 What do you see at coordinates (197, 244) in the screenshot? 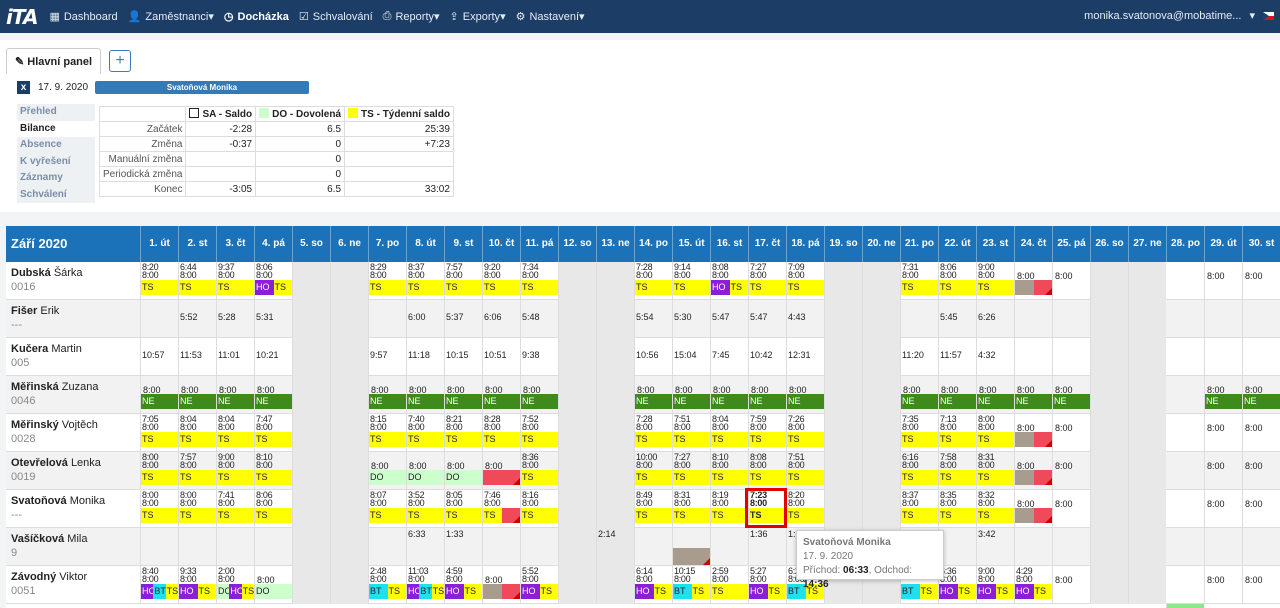
I see `day-header-2: 2. st` at bounding box center [197, 244].